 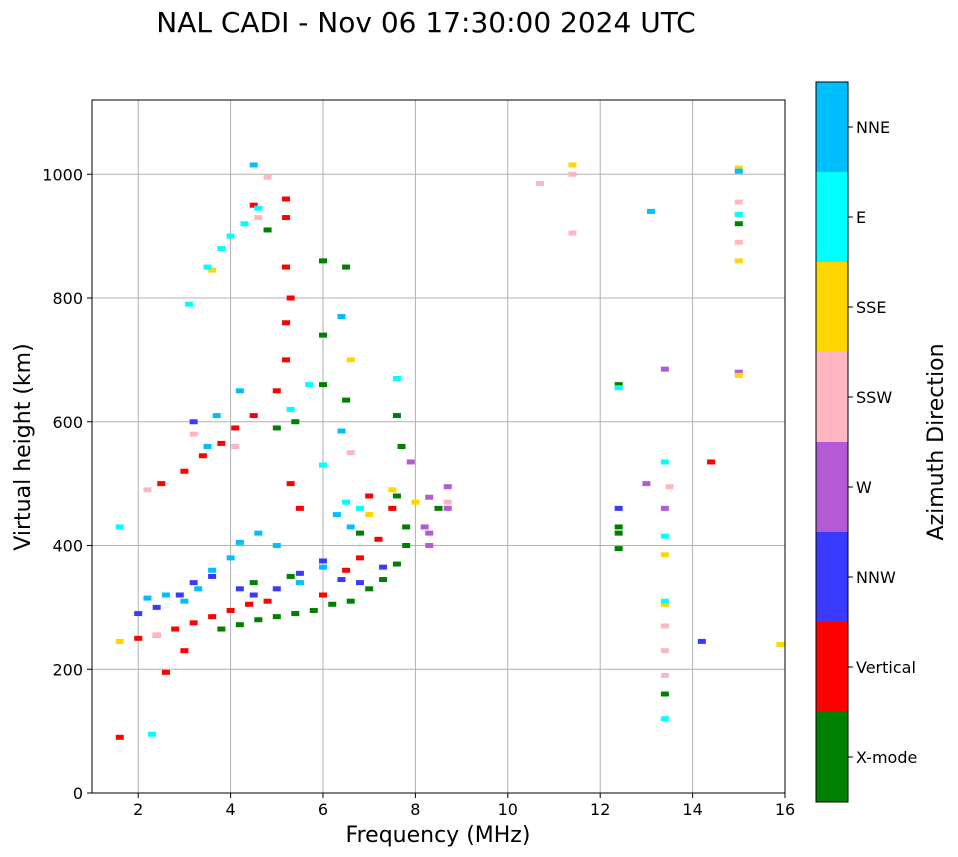 I want to click on y-axis-ticks: 0 200 400 600 800 1000, so click(x=67, y=484).